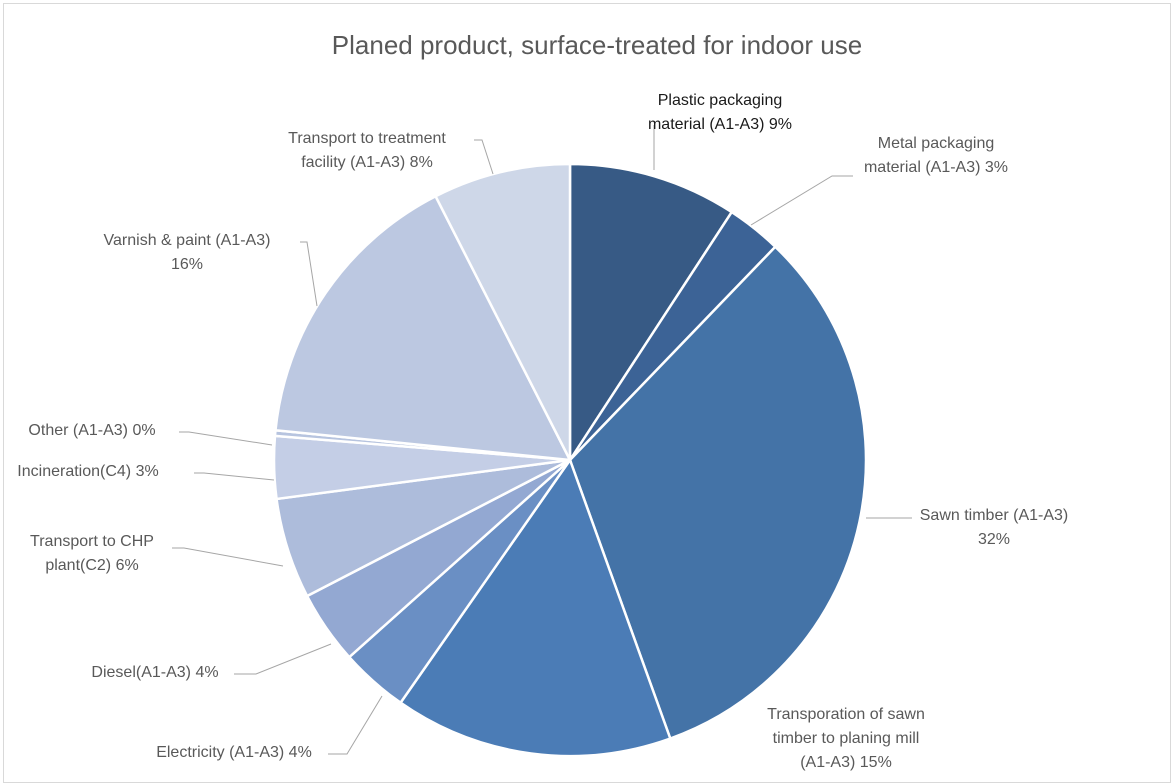 Image resolution: width=1176 pixels, height=784 pixels. I want to click on pie-slice-transport-treatment, so click(502, 311).